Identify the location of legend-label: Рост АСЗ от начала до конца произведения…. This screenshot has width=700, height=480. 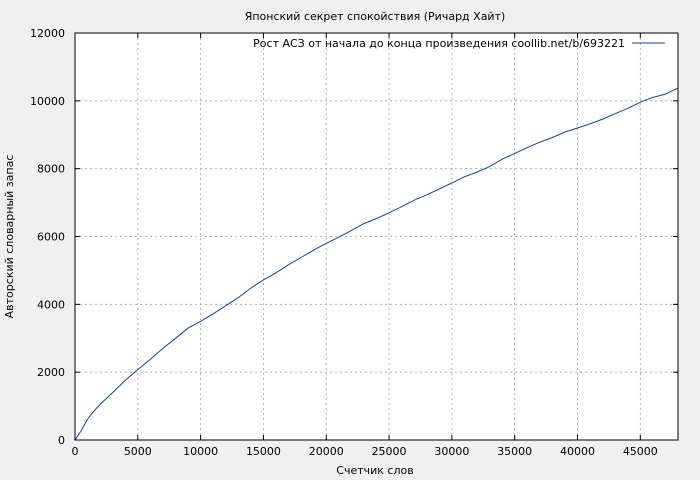
(439, 43).